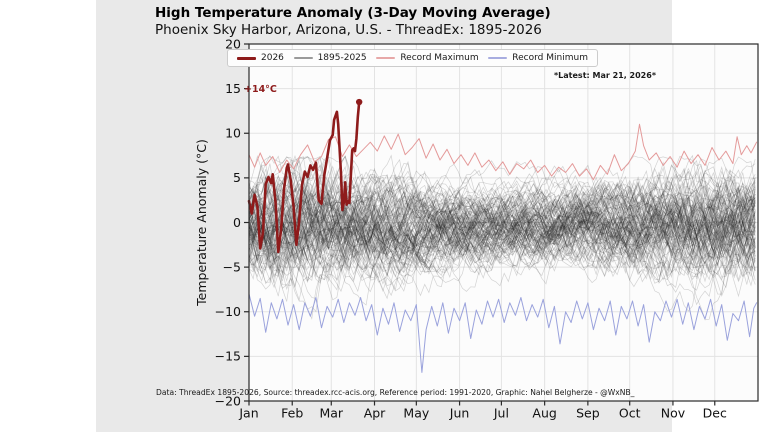  What do you see at coordinates (630, 413) in the screenshot?
I see `x-tick-label-oct: Oct` at bounding box center [630, 413].